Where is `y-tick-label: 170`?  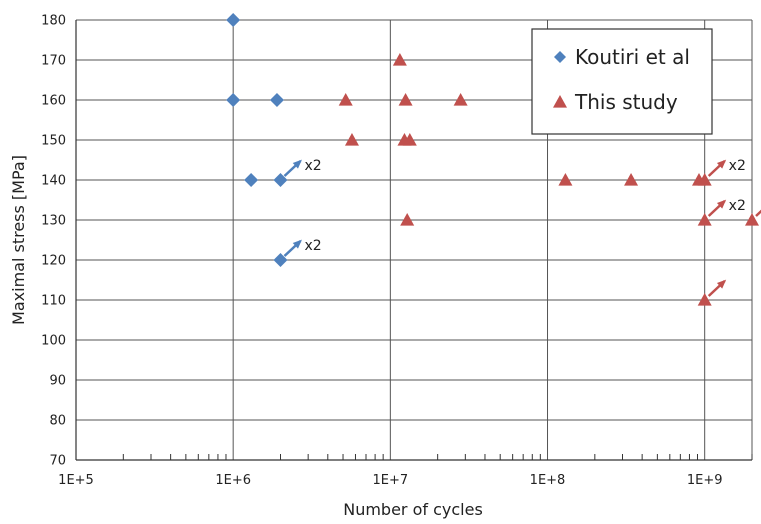 y-tick-label: 170 is located at coordinates (53, 61).